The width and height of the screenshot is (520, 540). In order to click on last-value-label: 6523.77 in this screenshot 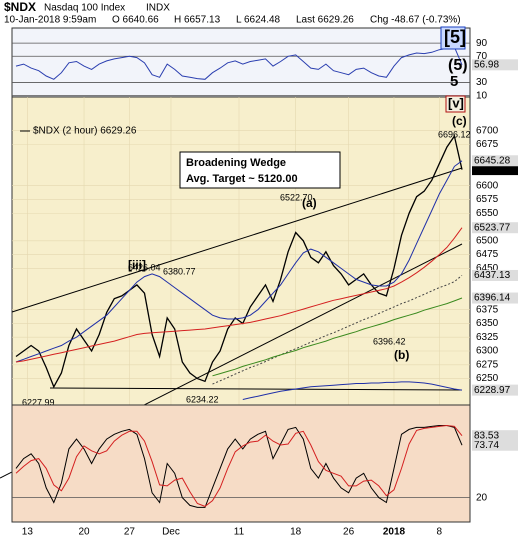, I will do `click(492, 227)`.